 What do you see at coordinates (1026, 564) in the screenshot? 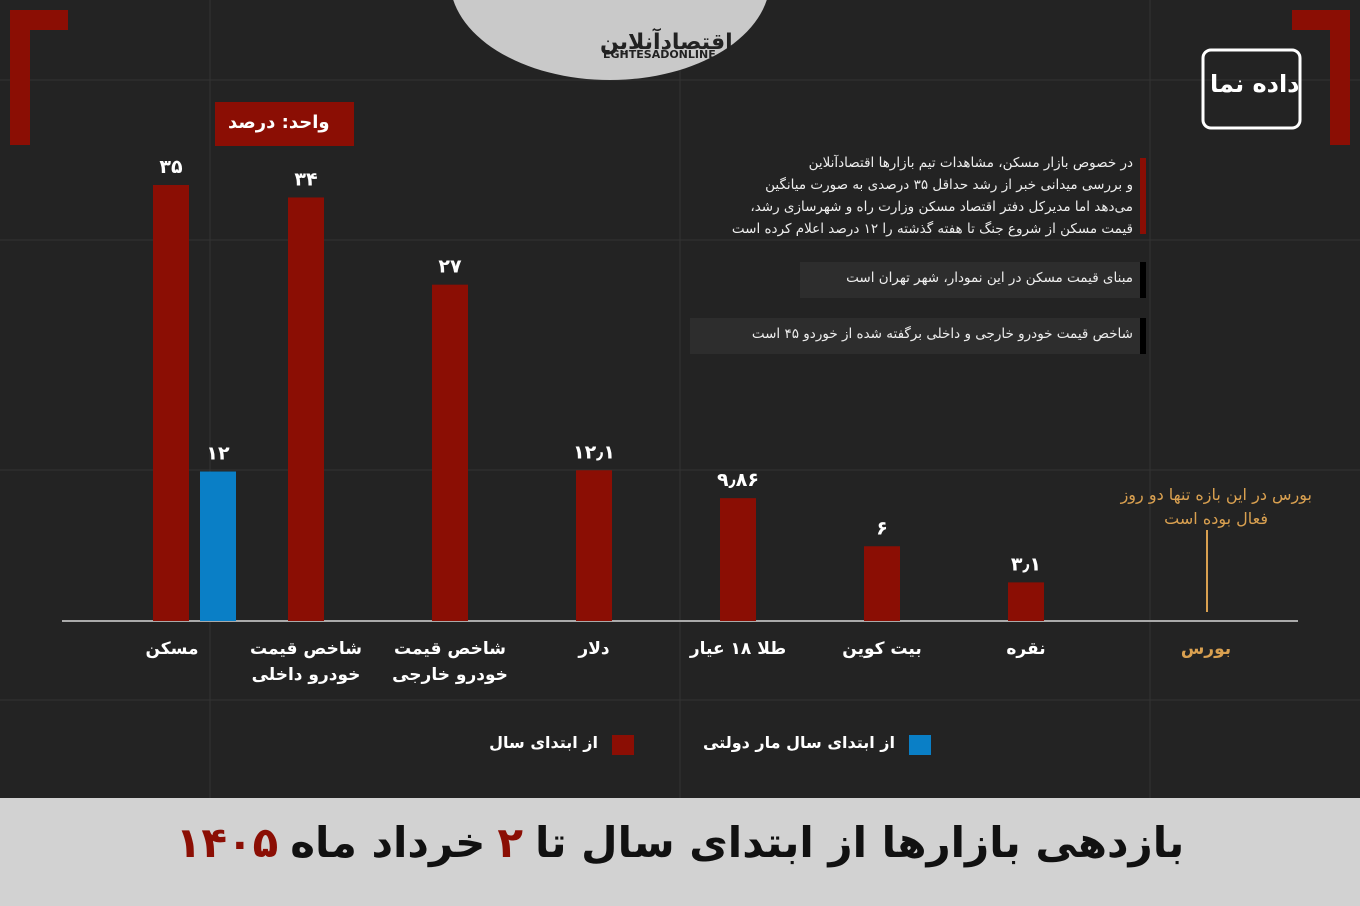
I see `value-label: ۳٫۱` at bounding box center [1026, 564].